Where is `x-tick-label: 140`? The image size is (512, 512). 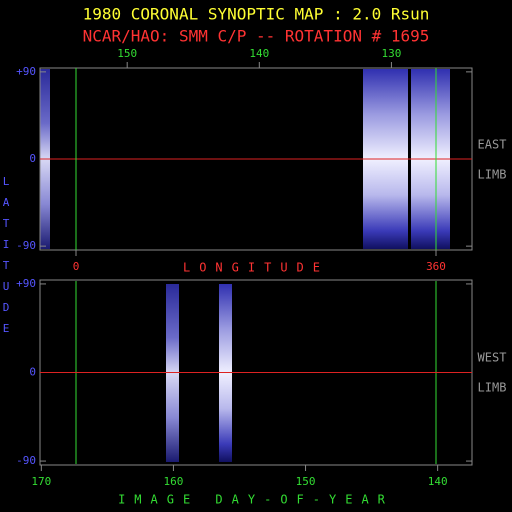 x-tick-label: 140 is located at coordinates (438, 481).